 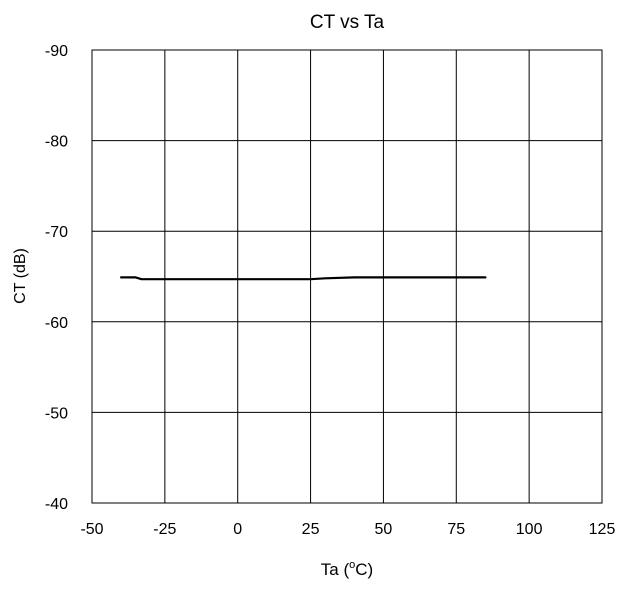 What do you see at coordinates (347, 529) in the screenshot?
I see `x-tick-labels: -50 -25 0 25 50 75 100 125` at bounding box center [347, 529].